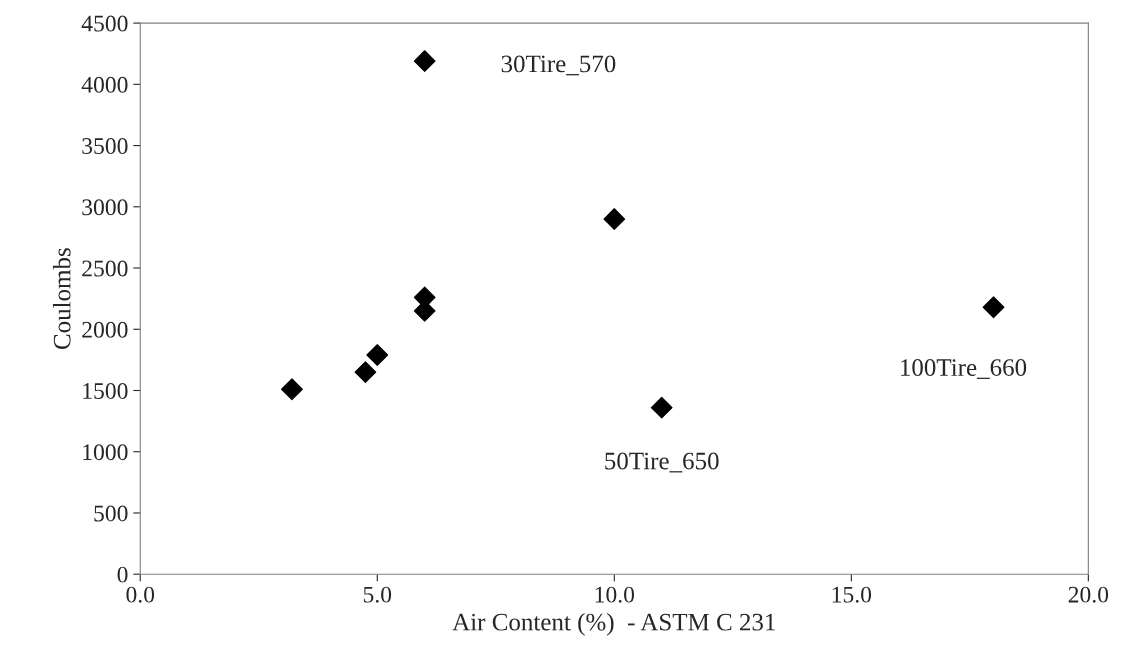 The image size is (1122, 660). What do you see at coordinates (104, 84) in the screenshot?
I see `y-tick-label: 4000` at bounding box center [104, 84].